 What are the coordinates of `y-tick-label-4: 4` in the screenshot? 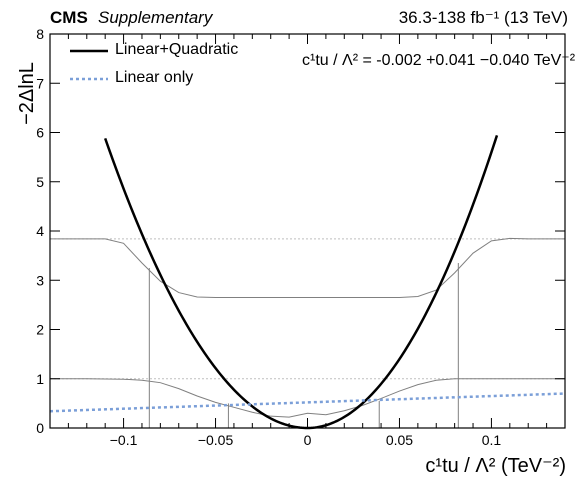 It's located at (40, 231).